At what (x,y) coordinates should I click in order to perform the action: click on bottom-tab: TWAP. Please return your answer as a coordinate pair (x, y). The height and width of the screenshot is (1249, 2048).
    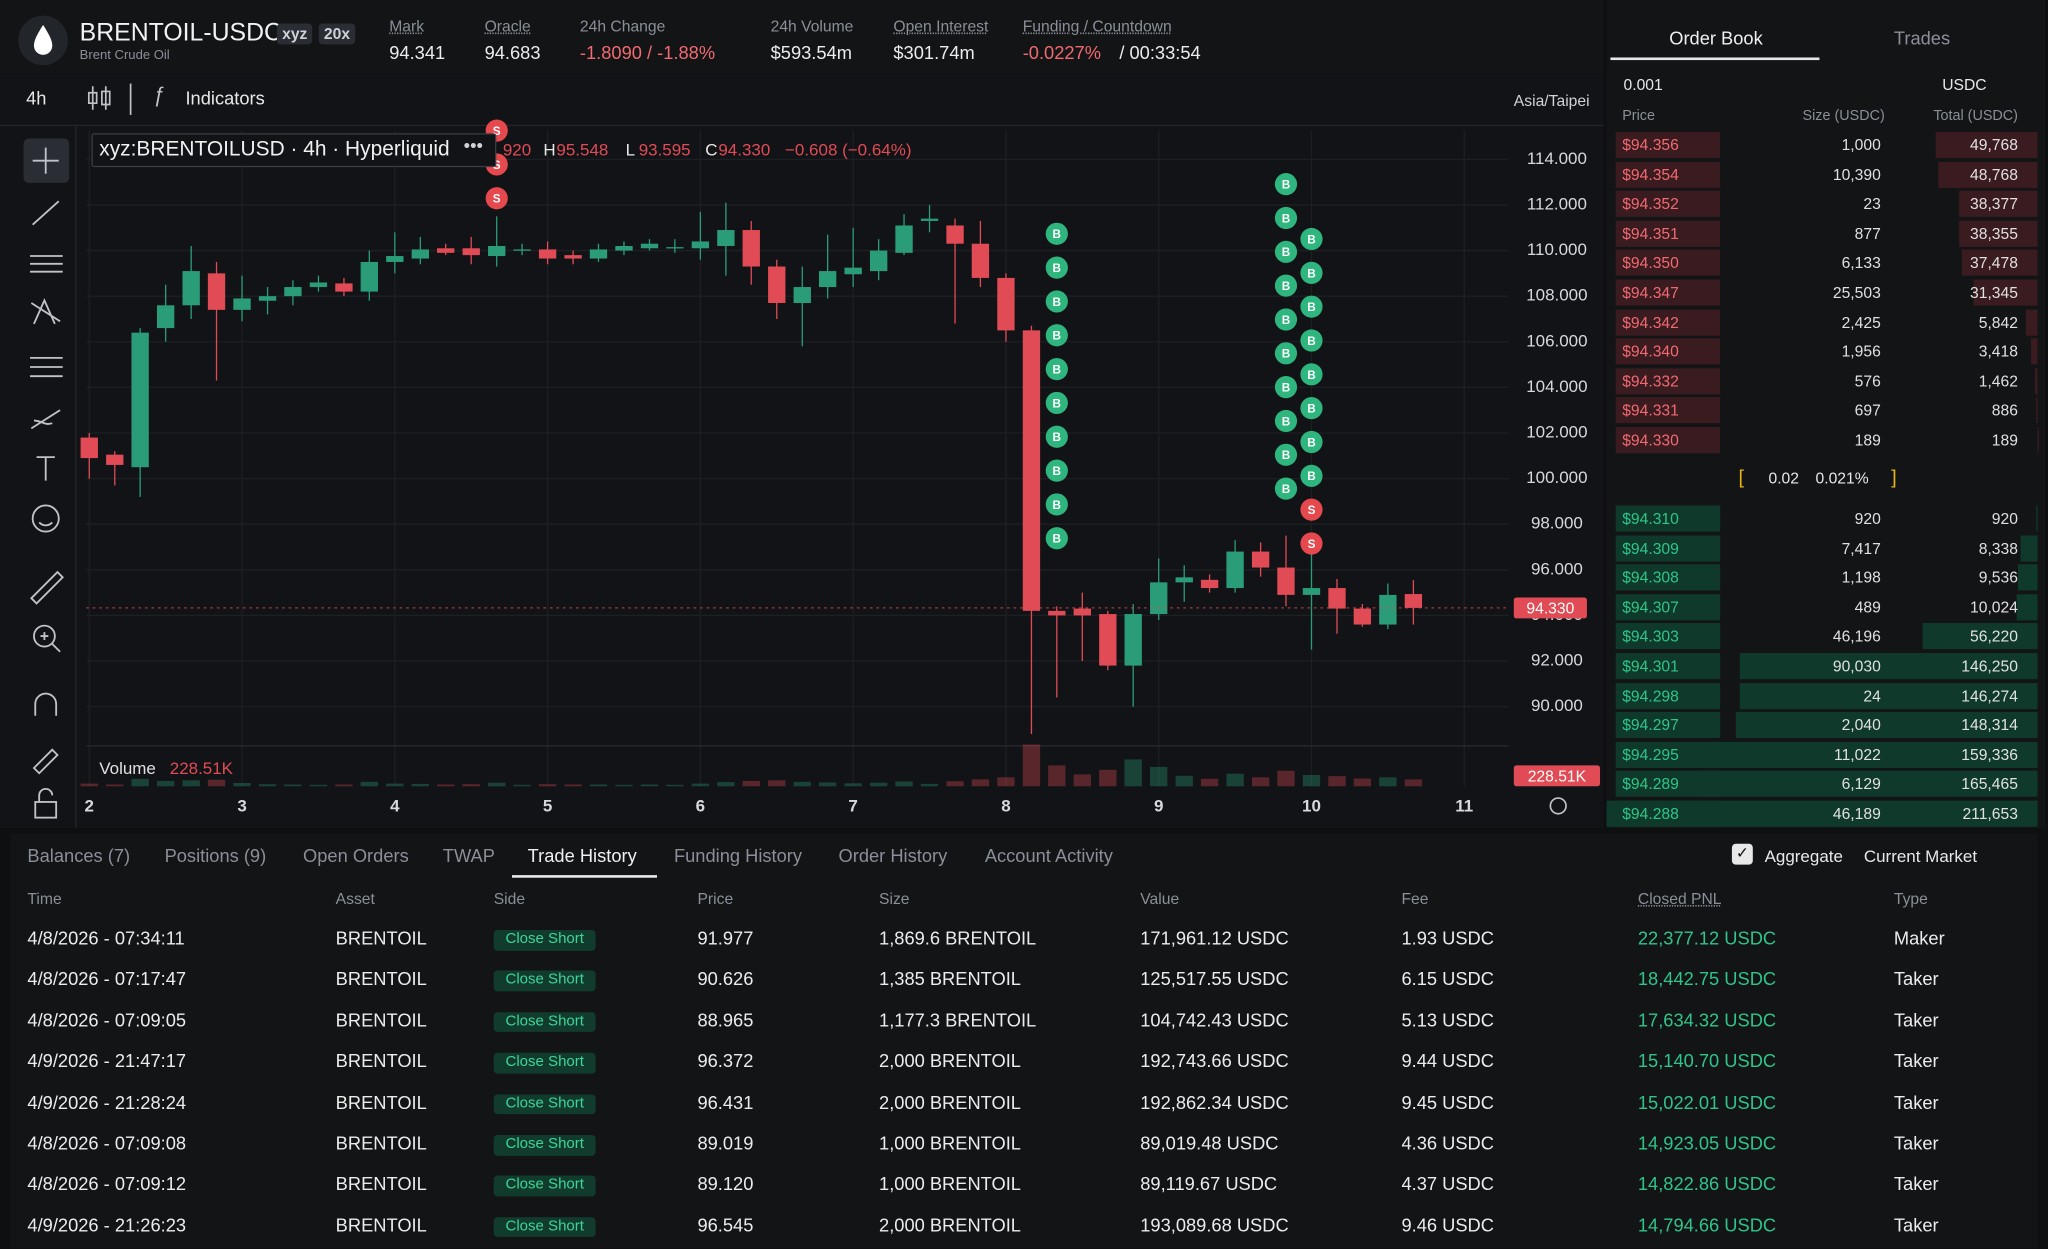
    Looking at the image, I should click on (468, 855).